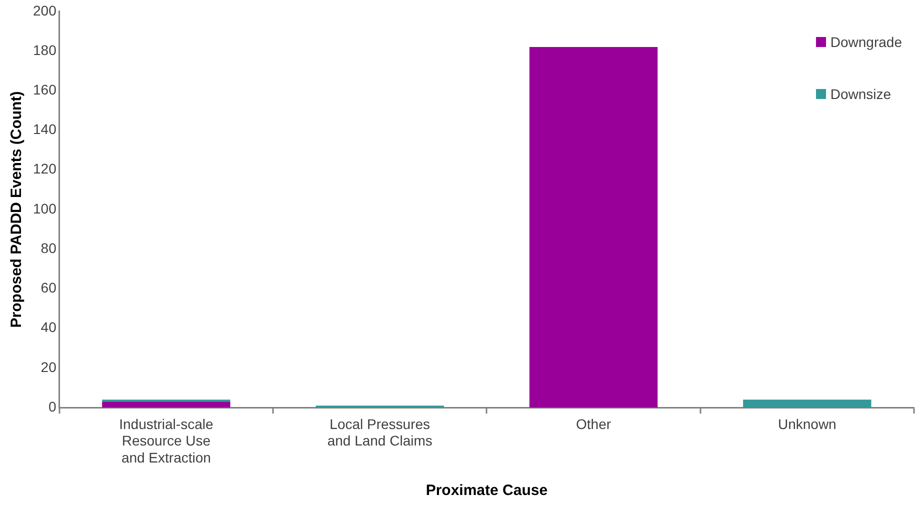  Describe the element at coordinates (45, 168) in the screenshot. I see `y-tick-label: 120` at that location.